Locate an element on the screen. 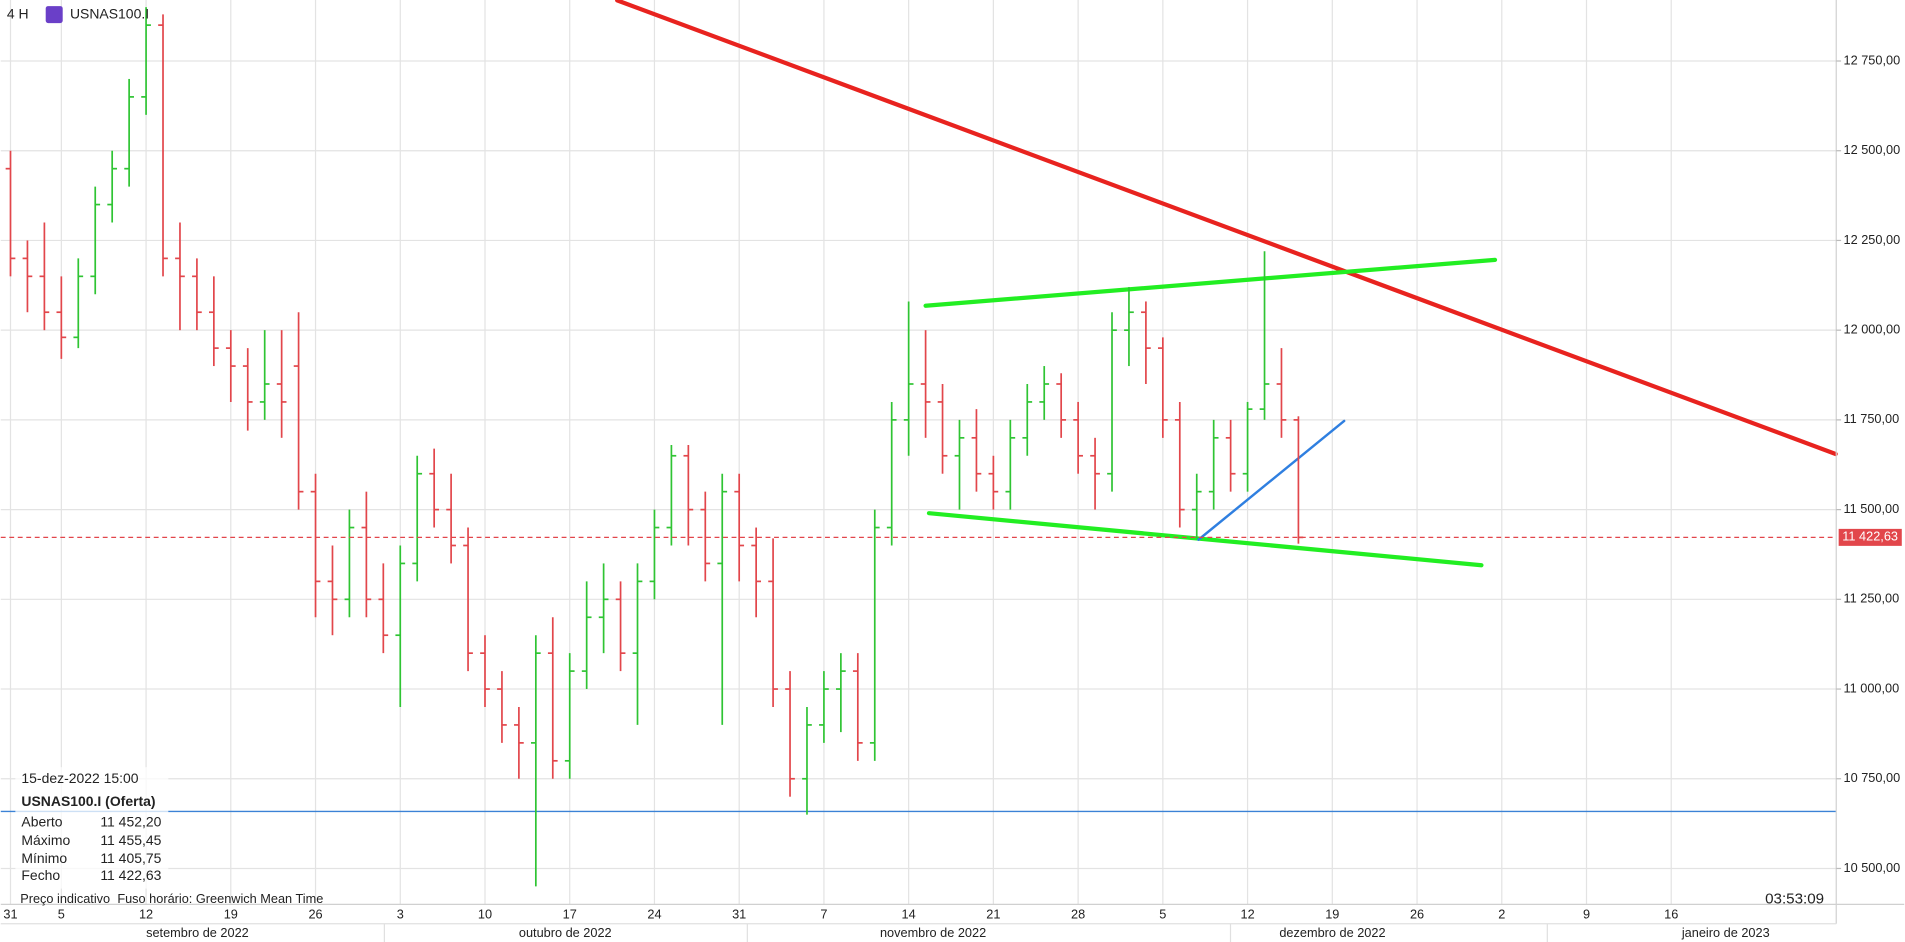 The width and height of the screenshot is (1905, 942). month-label: outubro de 2022 is located at coordinates (565, 932).